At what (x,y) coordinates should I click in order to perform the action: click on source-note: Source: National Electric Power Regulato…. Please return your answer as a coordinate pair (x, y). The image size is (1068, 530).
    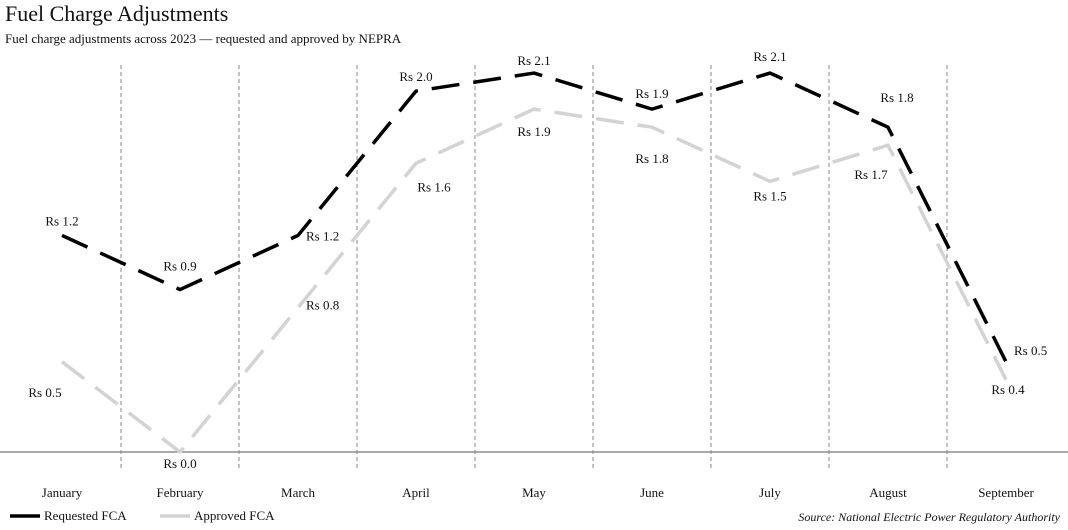
    Looking at the image, I should click on (929, 517).